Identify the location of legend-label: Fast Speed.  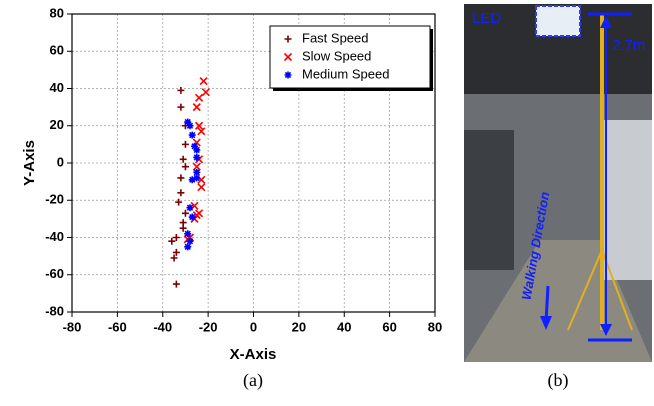
(335, 37).